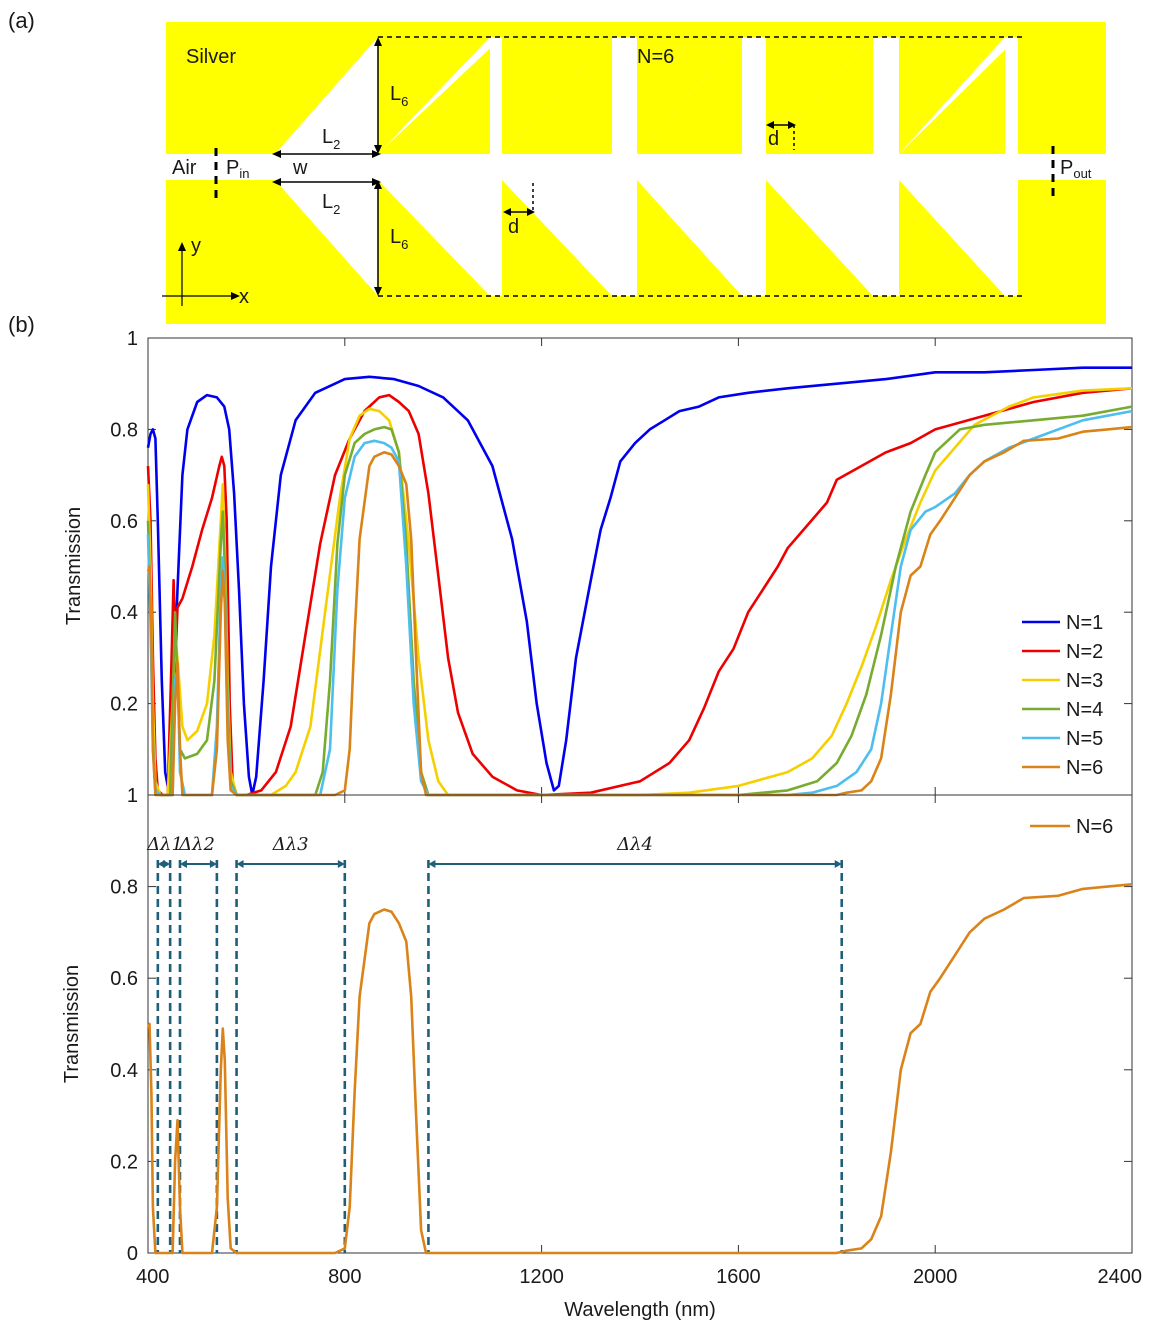 The height and width of the screenshot is (1327, 1166). Describe the element at coordinates (235, 296) in the screenshot. I see `x-arrow-head` at that location.